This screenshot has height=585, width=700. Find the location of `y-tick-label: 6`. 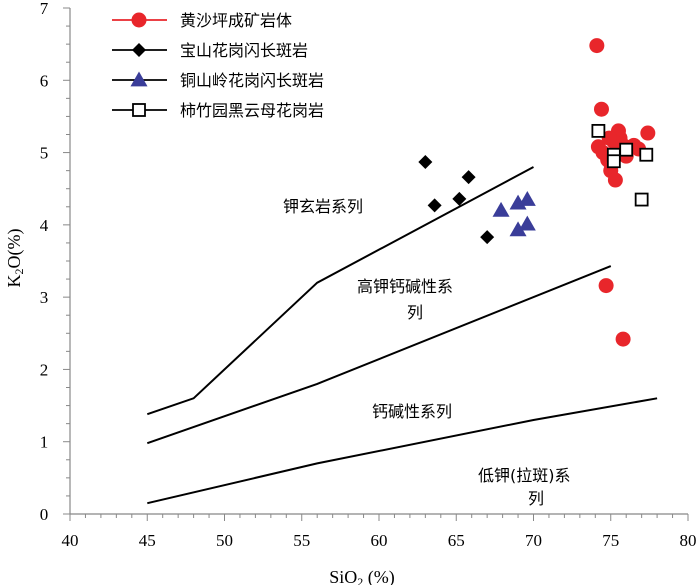

y-tick-label: 6 is located at coordinates (44, 80).